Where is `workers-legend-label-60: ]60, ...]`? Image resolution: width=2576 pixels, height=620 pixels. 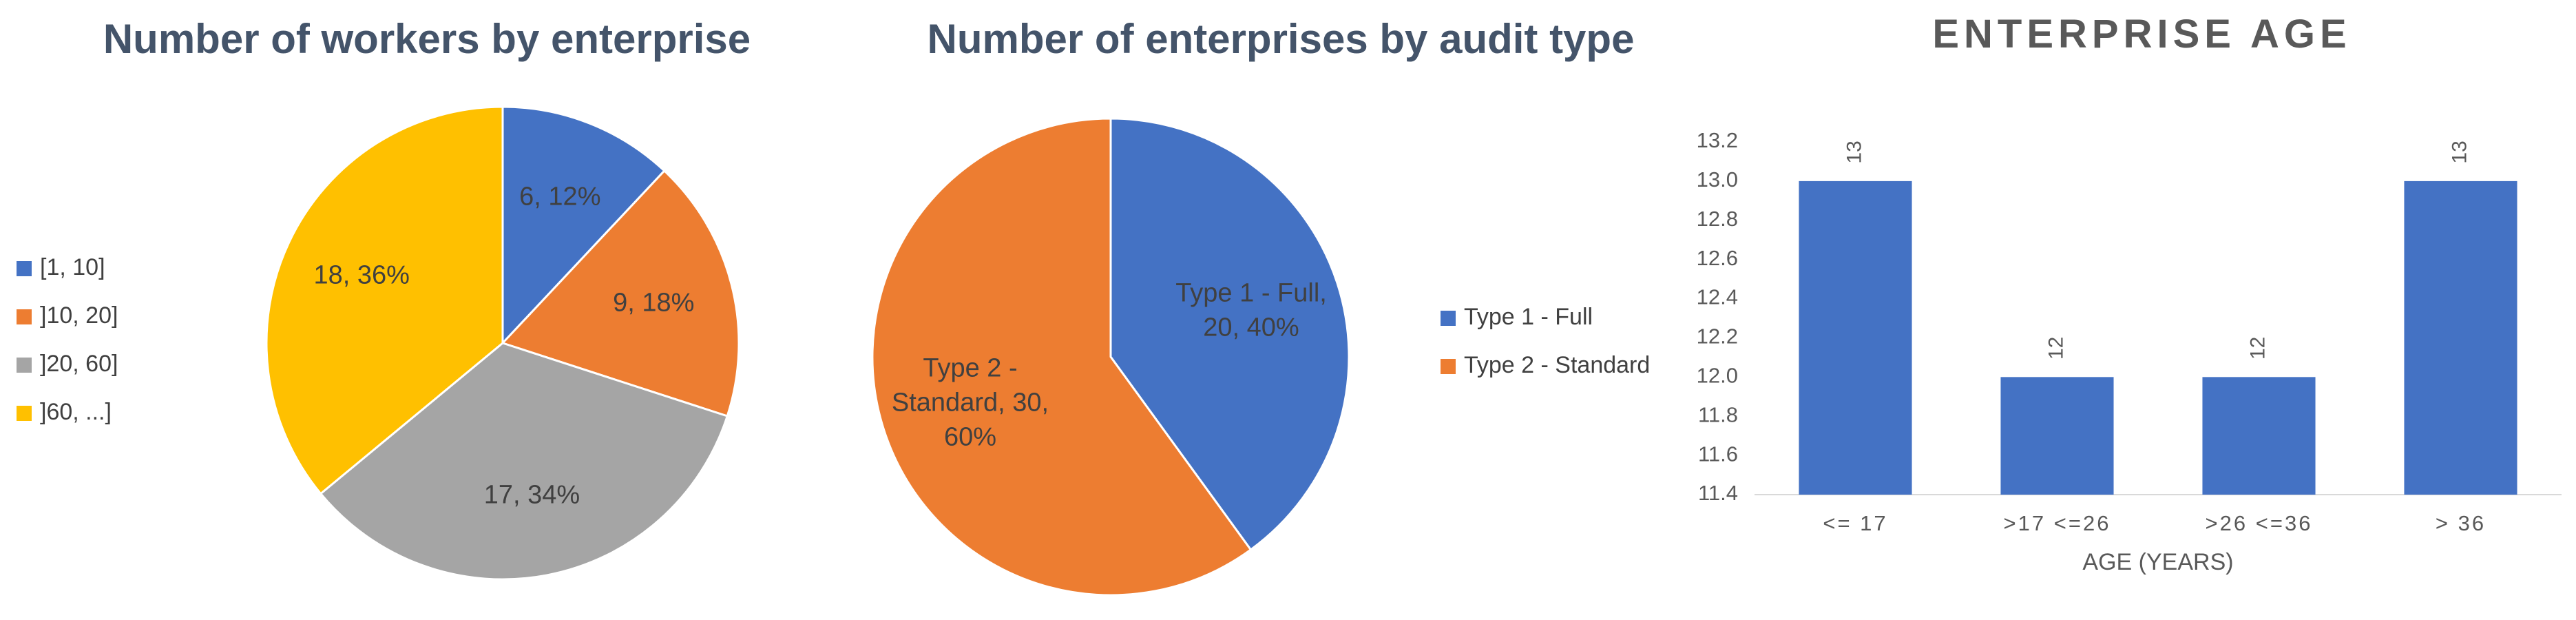 workers-legend-label-60: ]60, ...] is located at coordinates (76, 412).